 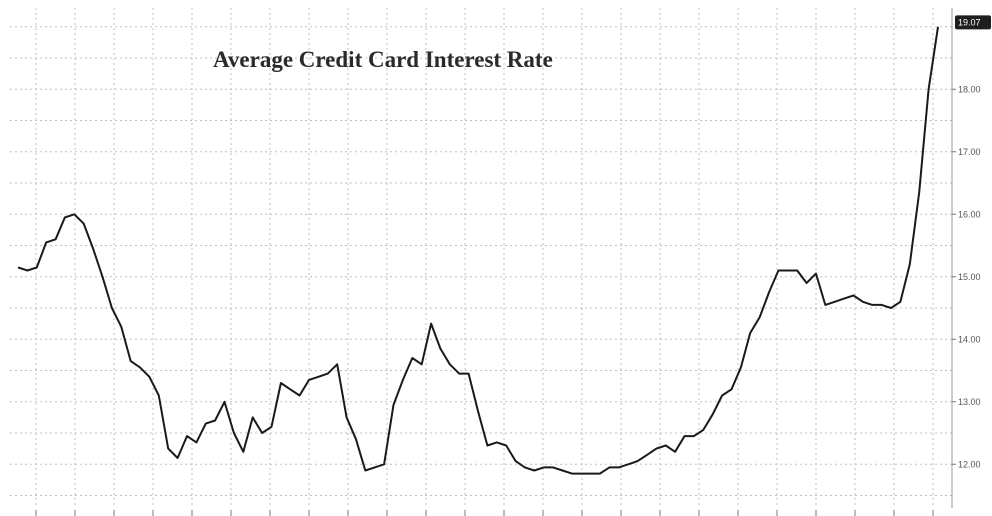 I want to click on last-value-tag, so click(x=973, y=22).